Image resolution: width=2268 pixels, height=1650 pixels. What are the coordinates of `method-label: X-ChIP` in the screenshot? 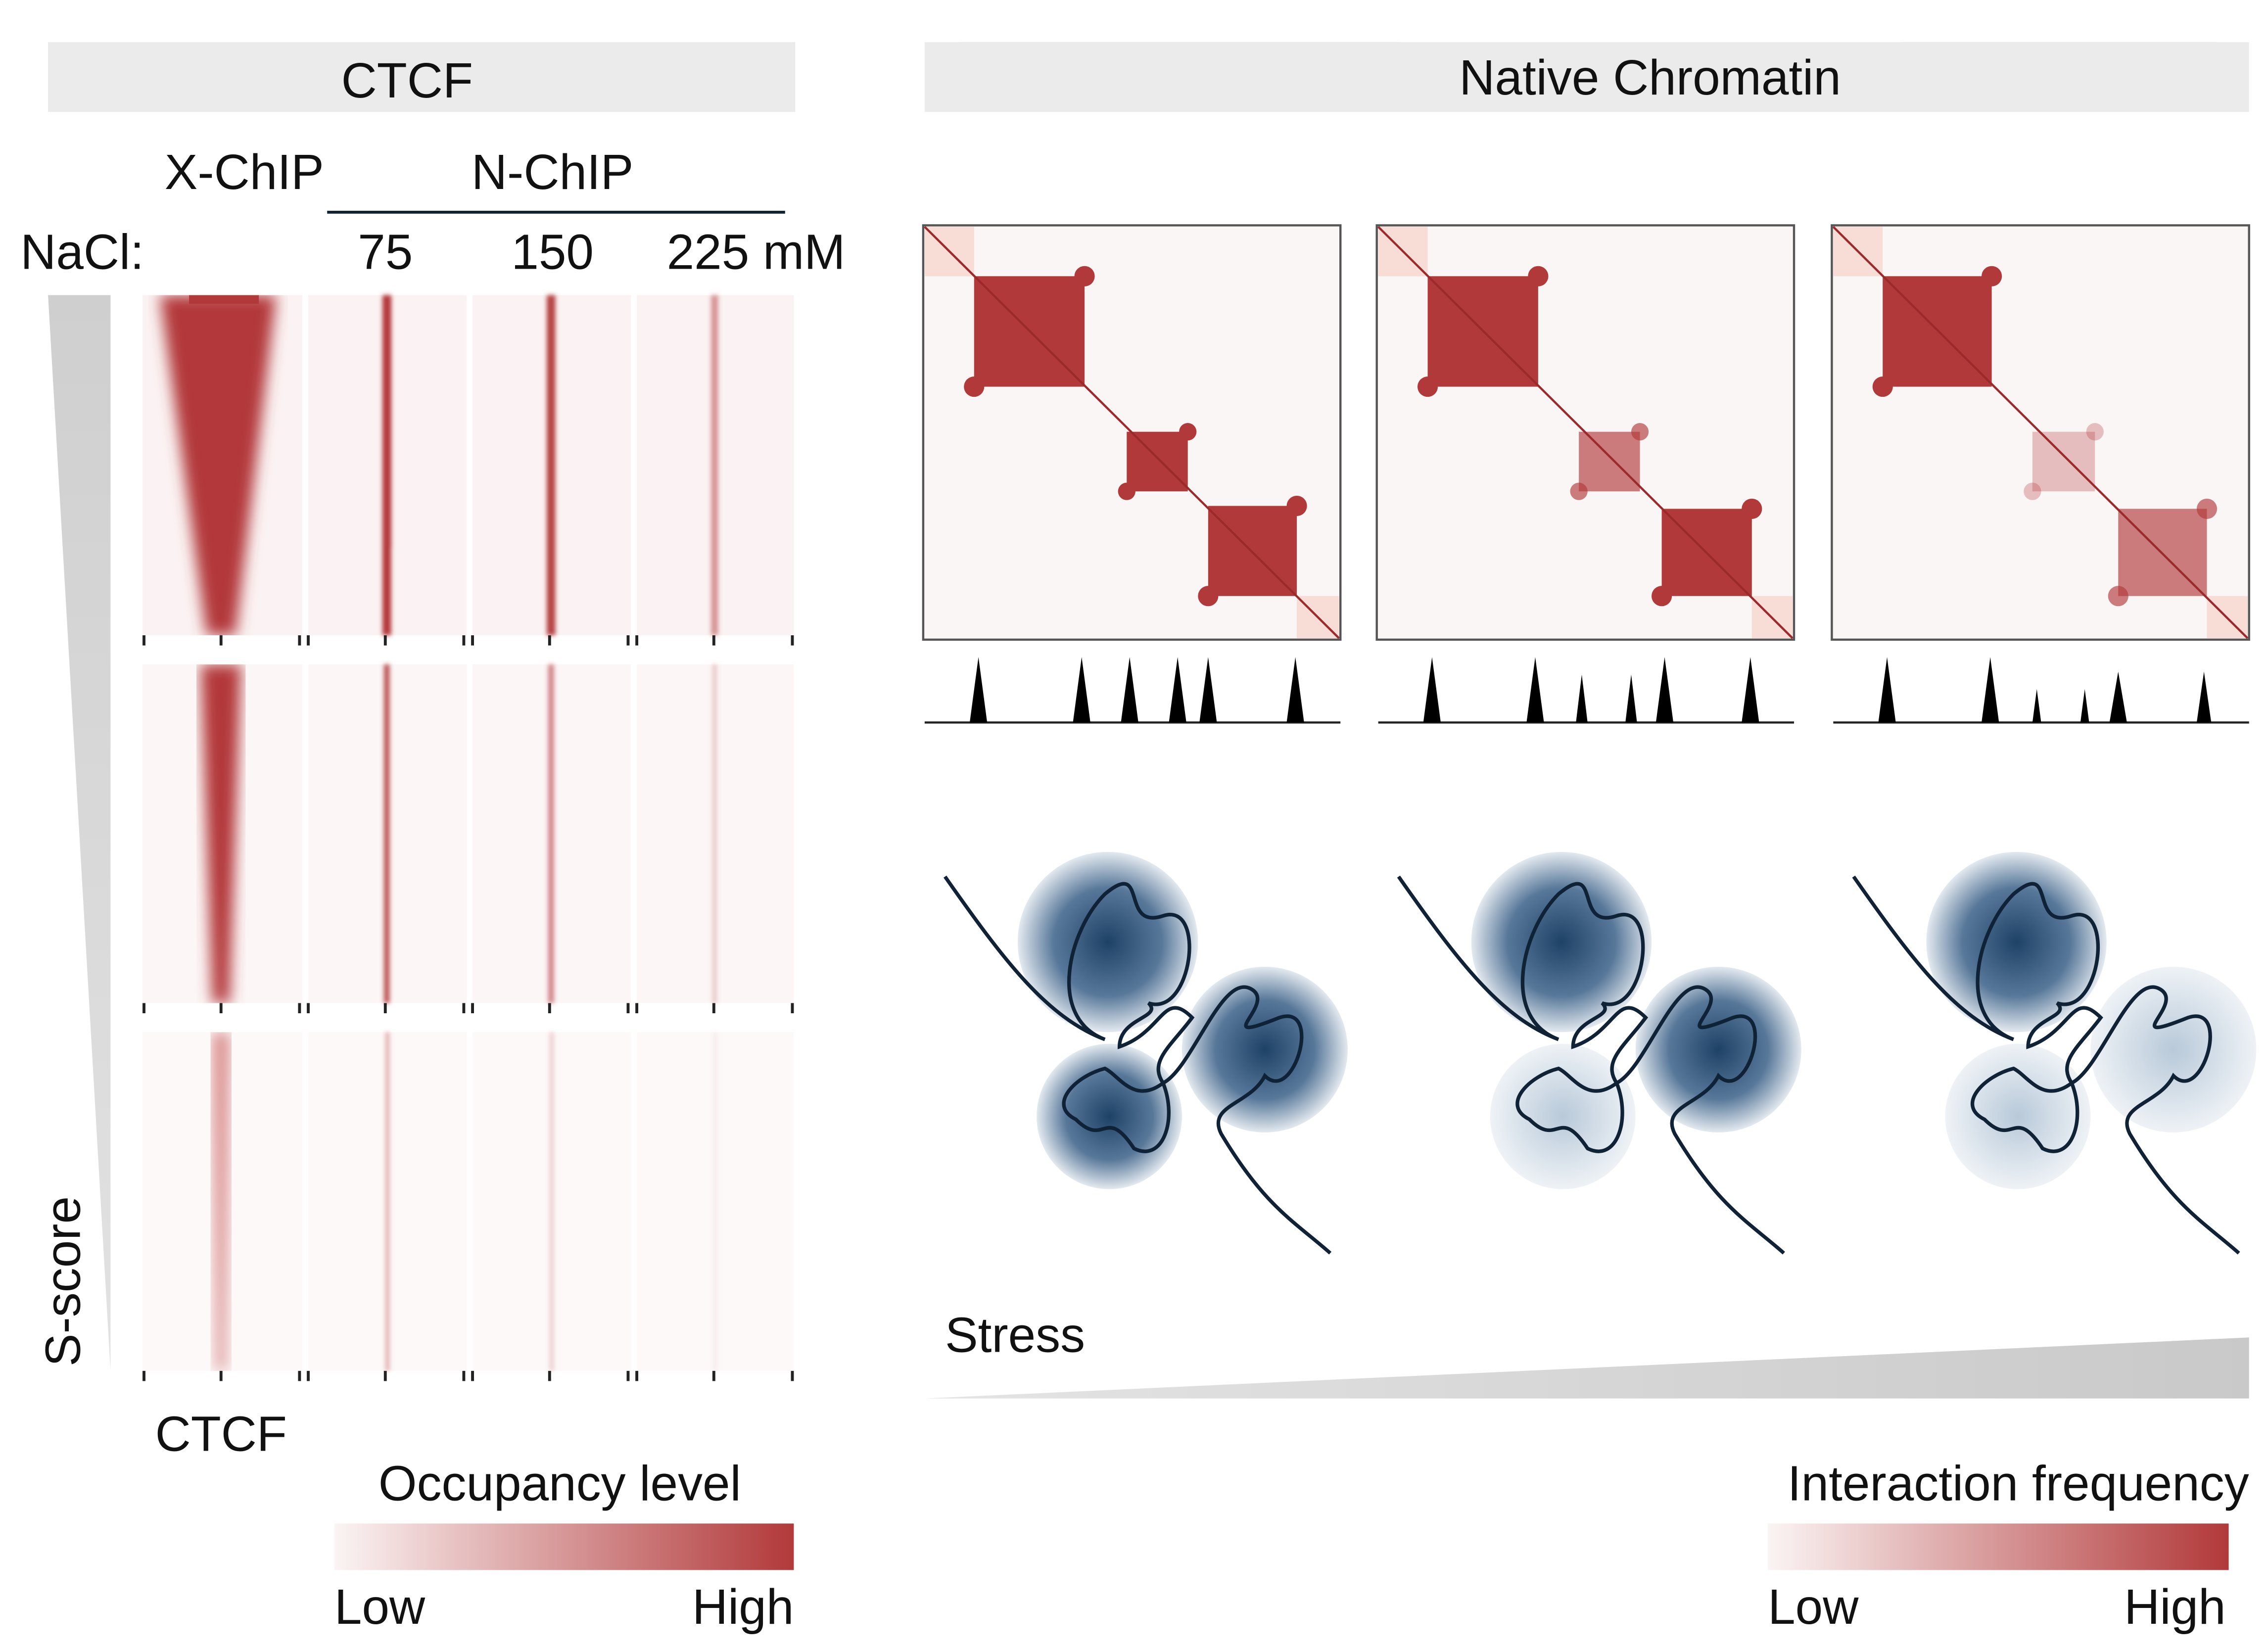 It's located at (245, 172).